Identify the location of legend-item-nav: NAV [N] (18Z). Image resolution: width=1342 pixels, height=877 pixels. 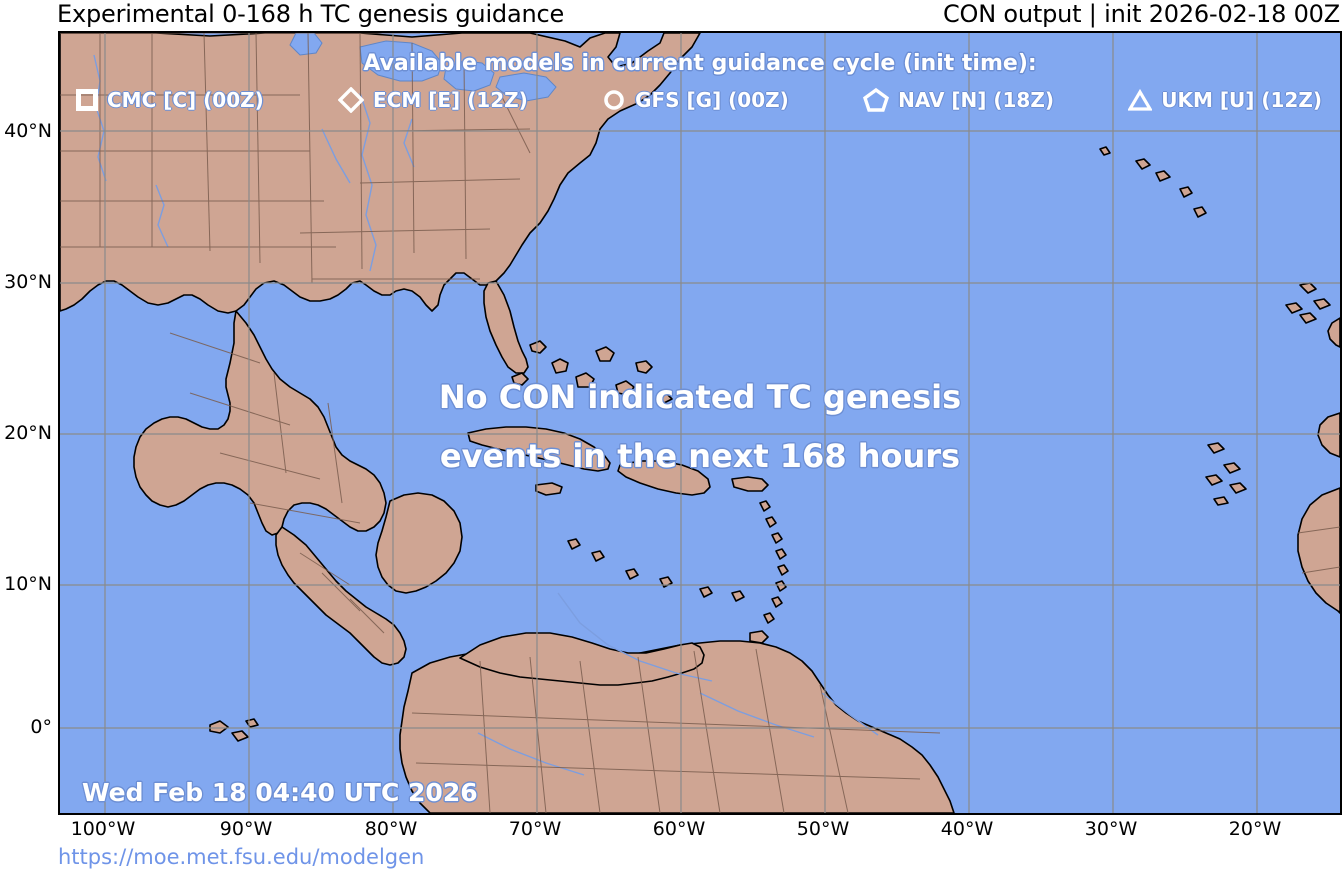
(958, 100).